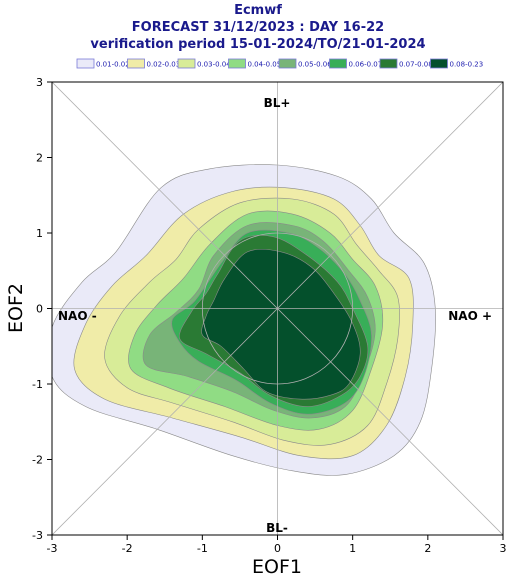  I want to click on x-axis-label: EOF1, so click(277, 567).